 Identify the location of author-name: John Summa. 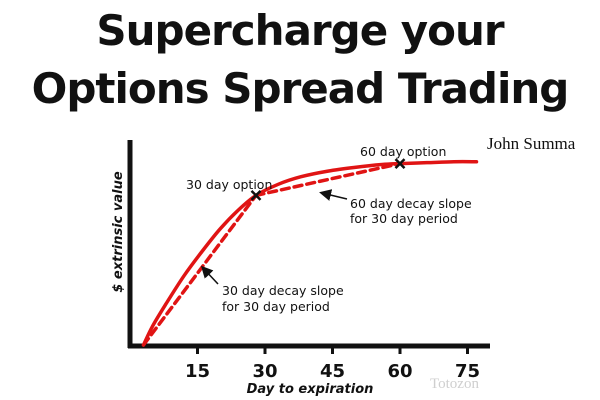
(531, 143).